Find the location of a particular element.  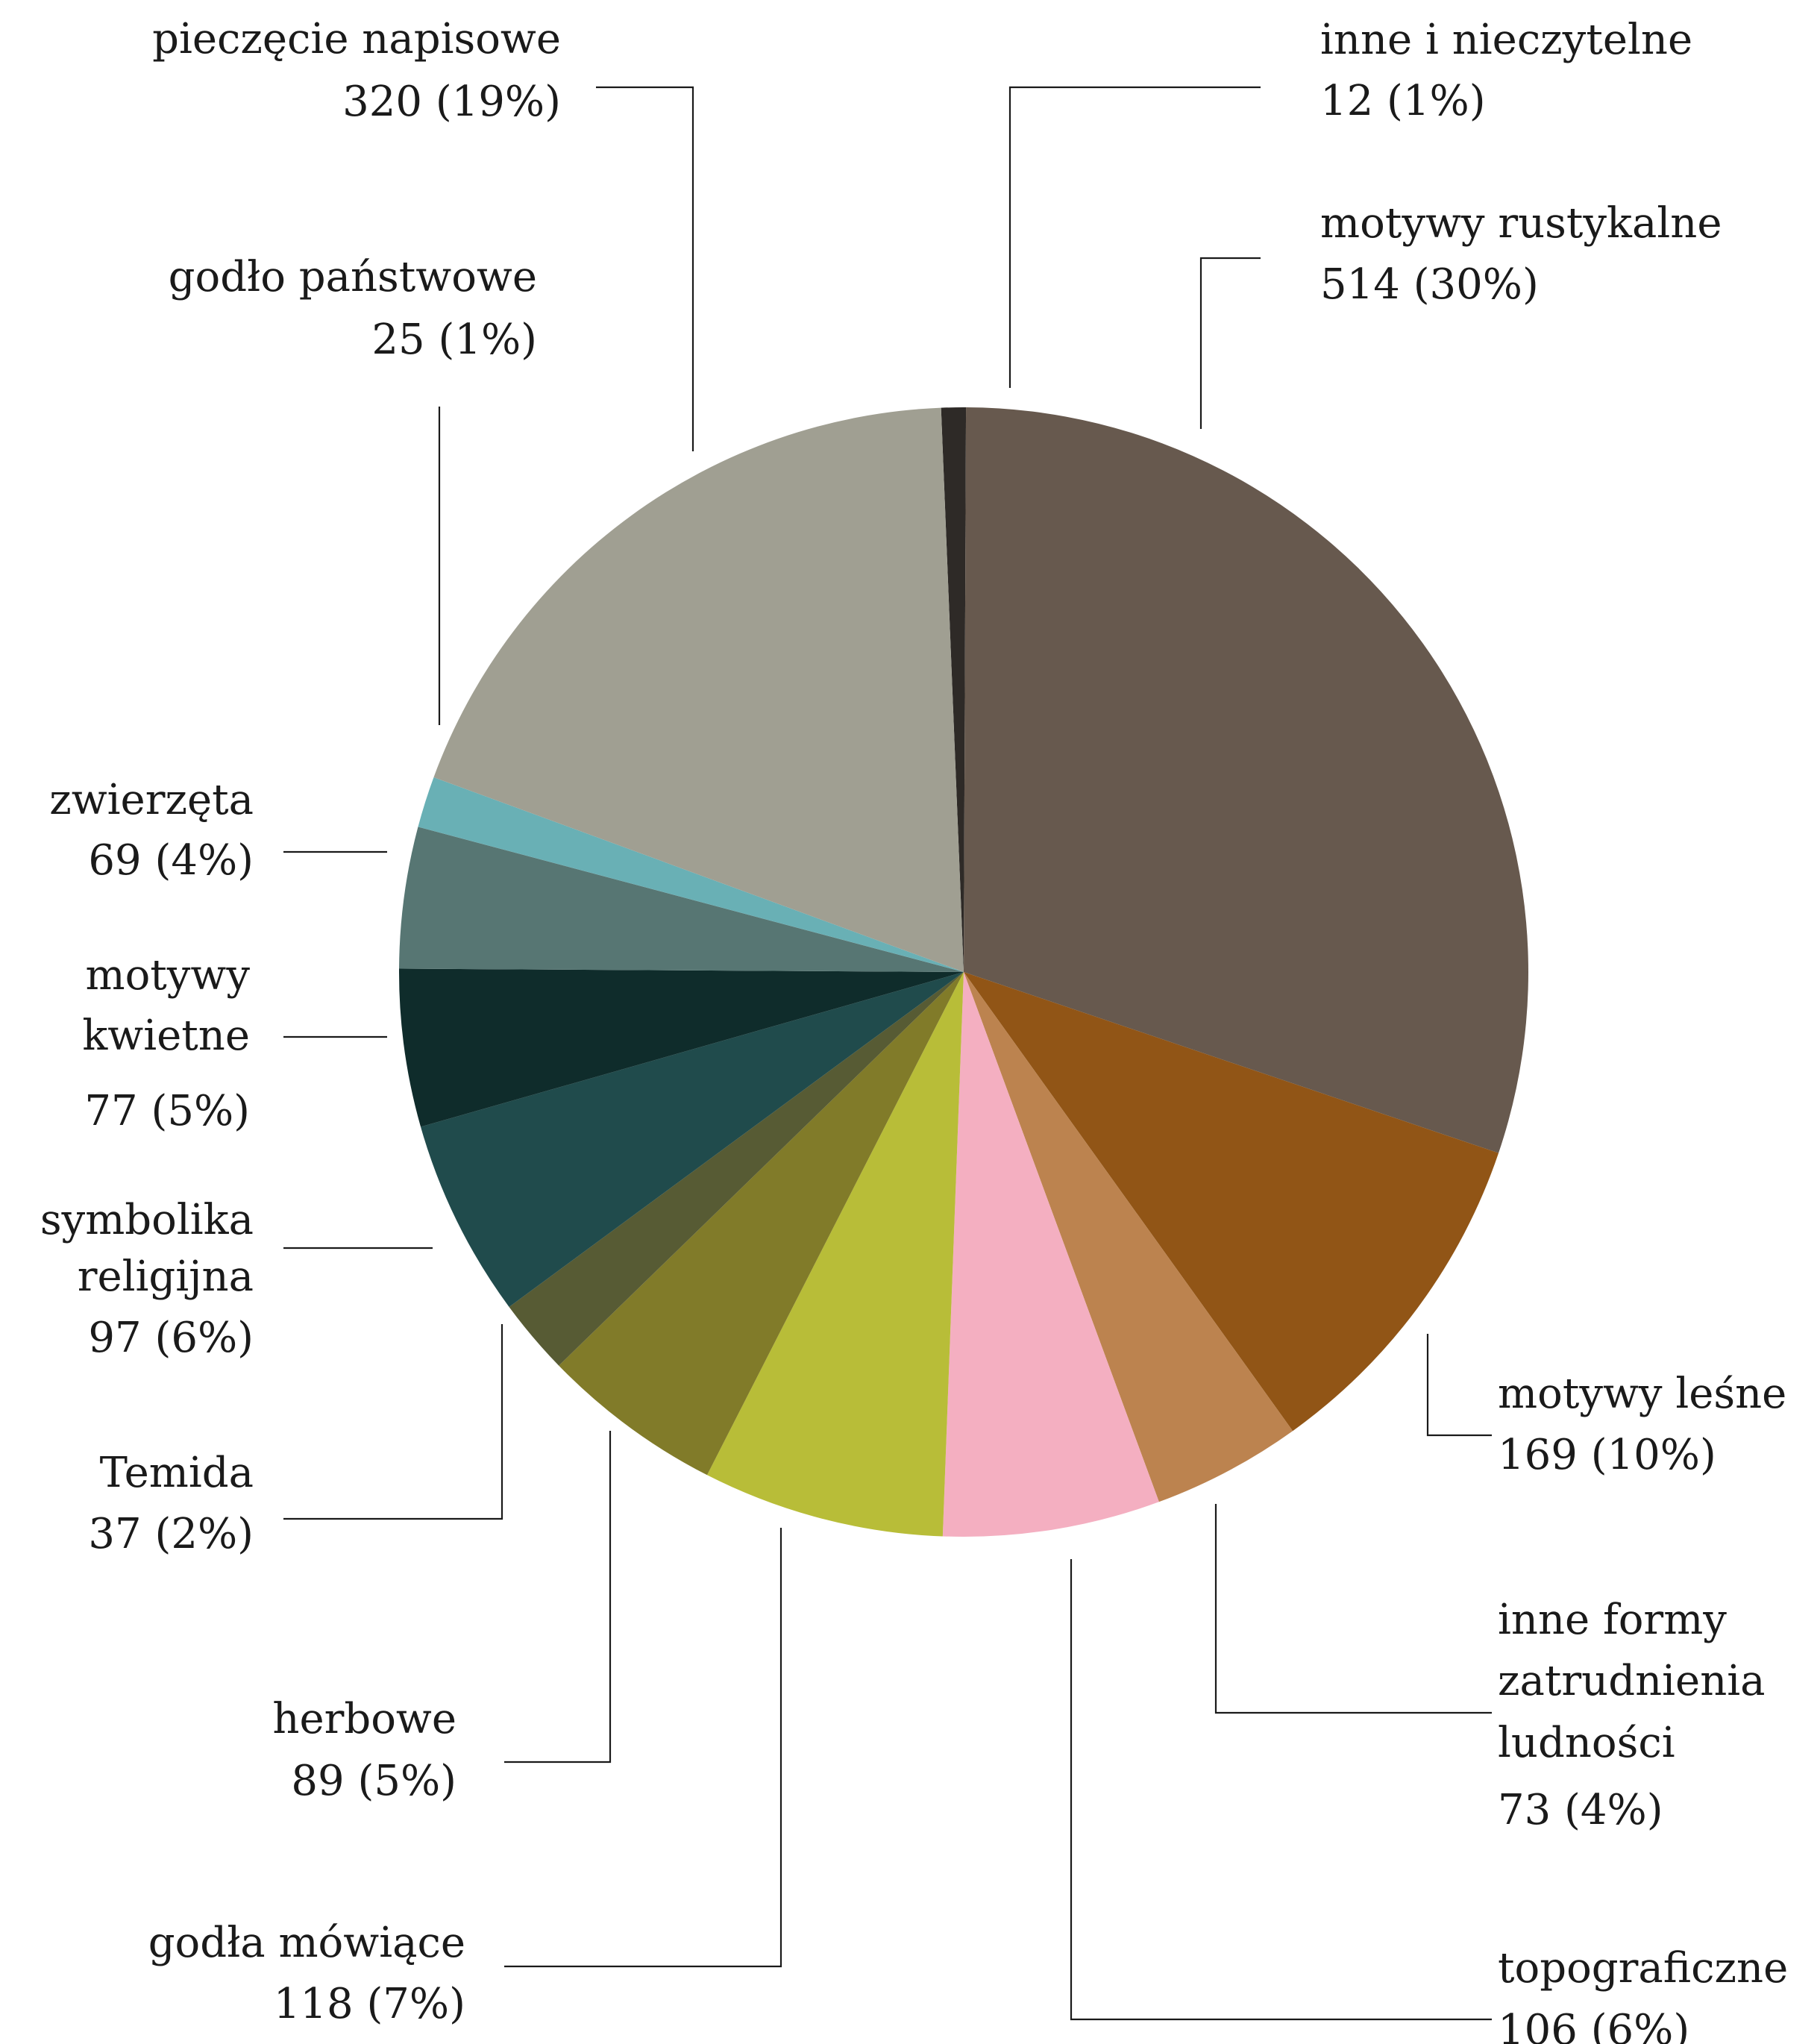

slice-value-label-5: 118 (7%) is located at coordinates (369, 2004).